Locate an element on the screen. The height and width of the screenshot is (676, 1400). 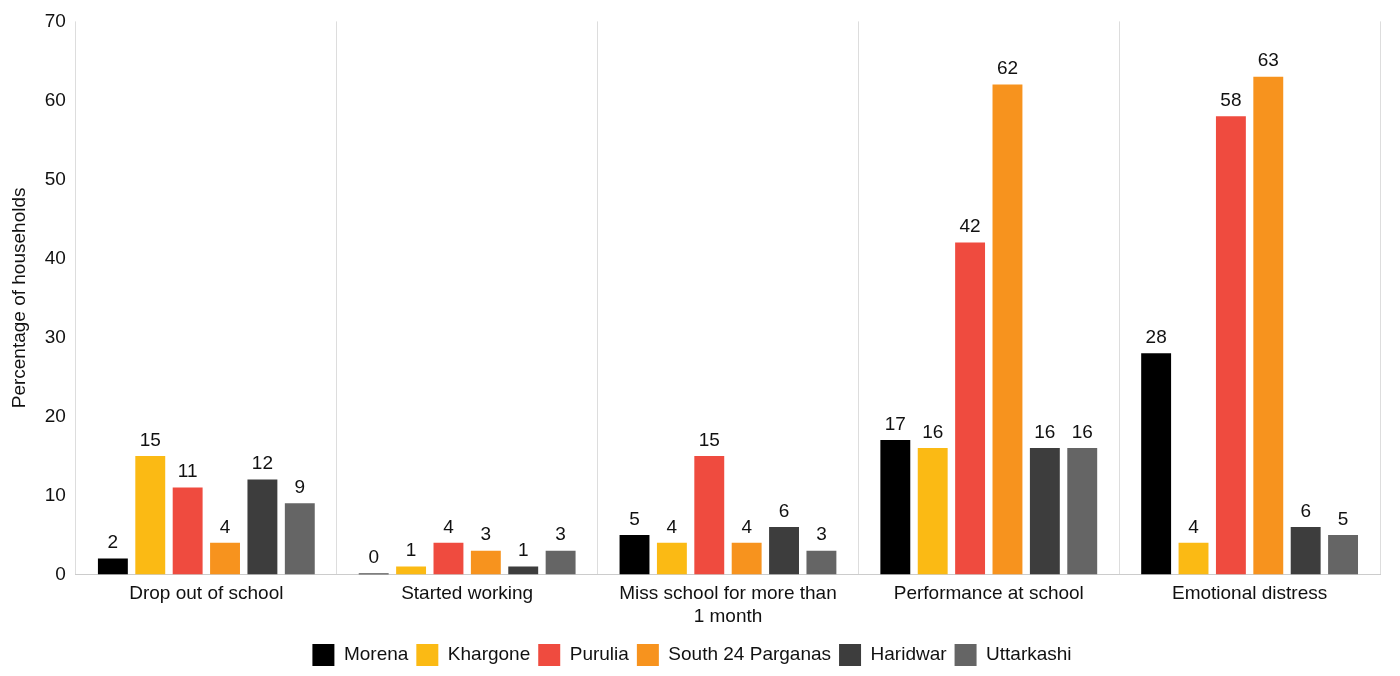
data-label: 2 is located at coordinates (113, 542).